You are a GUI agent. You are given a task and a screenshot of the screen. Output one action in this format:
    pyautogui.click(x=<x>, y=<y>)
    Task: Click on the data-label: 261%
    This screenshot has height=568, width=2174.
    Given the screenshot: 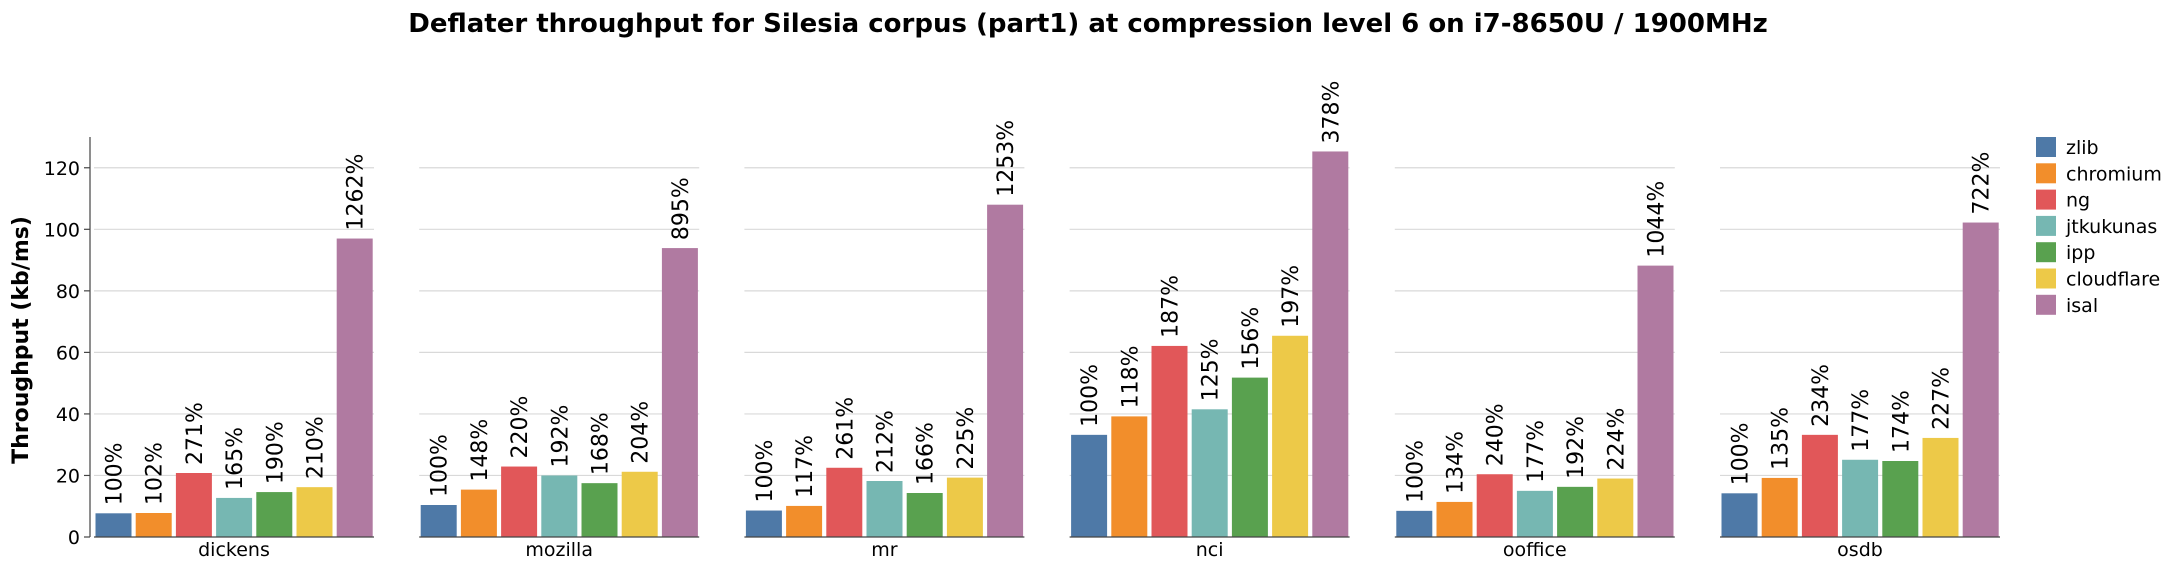 What is the action you would take?
    pyautogui.click(x=845, y=428)
    